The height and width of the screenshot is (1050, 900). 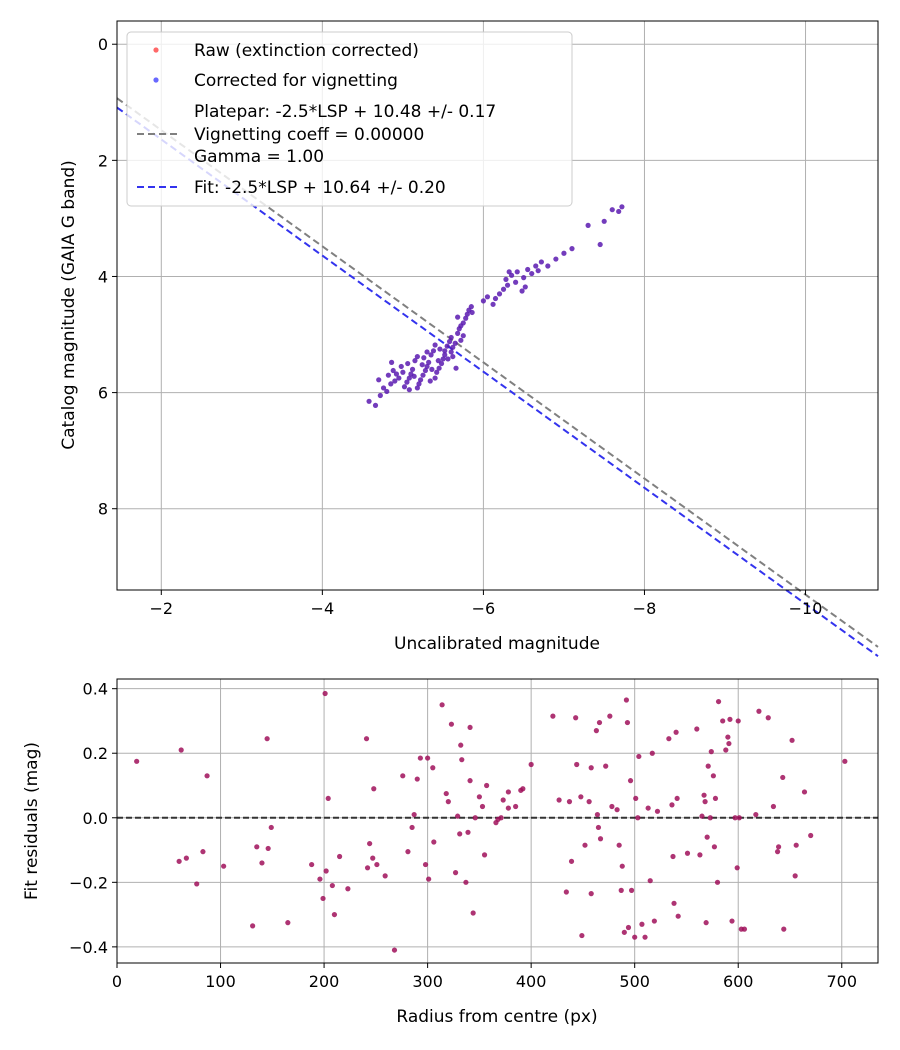 I want to click on y-tick-label: −0.2, so click(x=88, y=882).